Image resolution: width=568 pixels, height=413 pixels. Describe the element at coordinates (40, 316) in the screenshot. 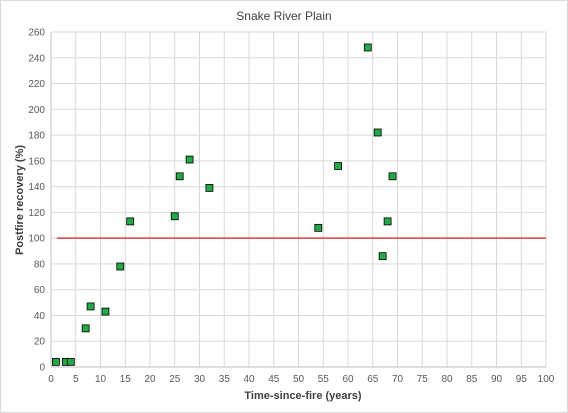

I see `y-tick-label: 40` at that location.